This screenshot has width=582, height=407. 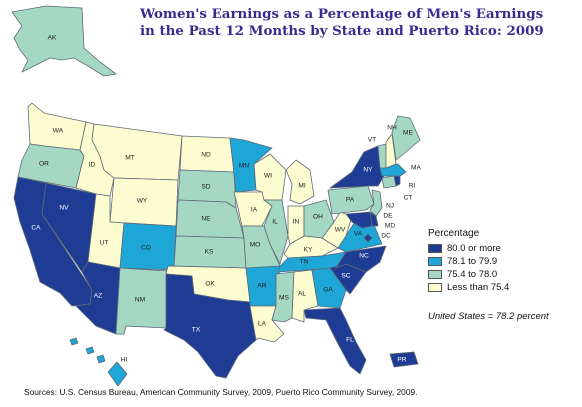 I want to click on label-MO: MO, so click(x=255, y=245).